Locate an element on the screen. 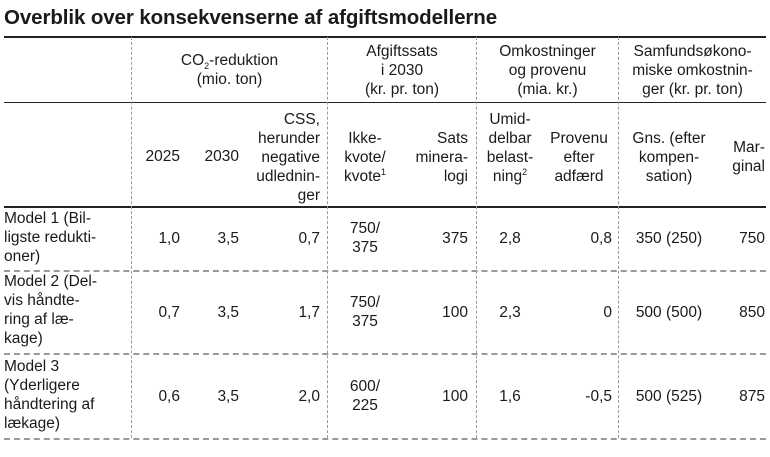  cell-css: 1,7 is located at coordinates (309, 312).